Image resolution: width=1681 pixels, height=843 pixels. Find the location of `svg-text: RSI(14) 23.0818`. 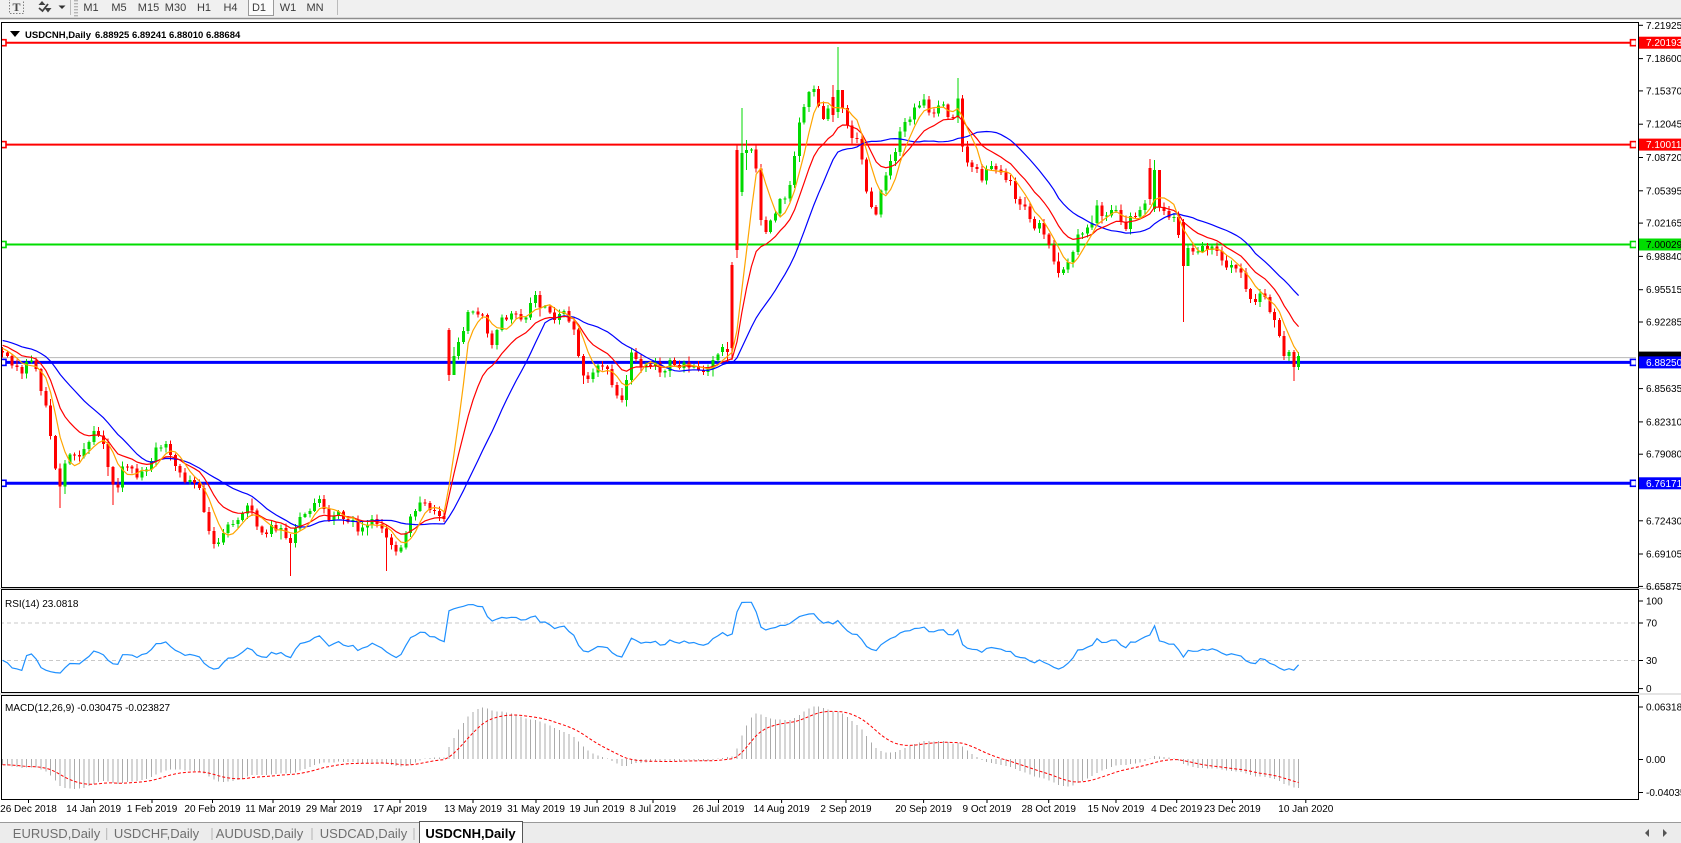

svg-text: RSI(14) 23.0818 is located at coordinates (42, 604).